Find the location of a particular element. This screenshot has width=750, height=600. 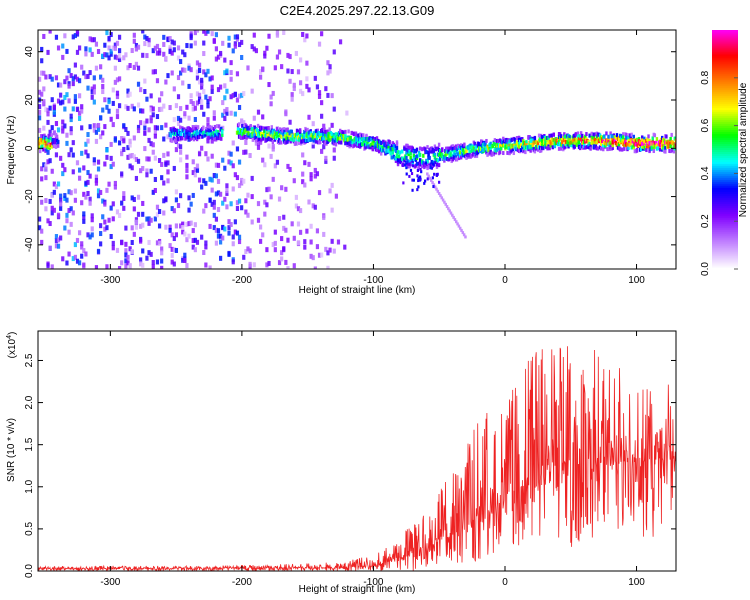

y-tick-label: 0 is located at coordinates (29, 148).